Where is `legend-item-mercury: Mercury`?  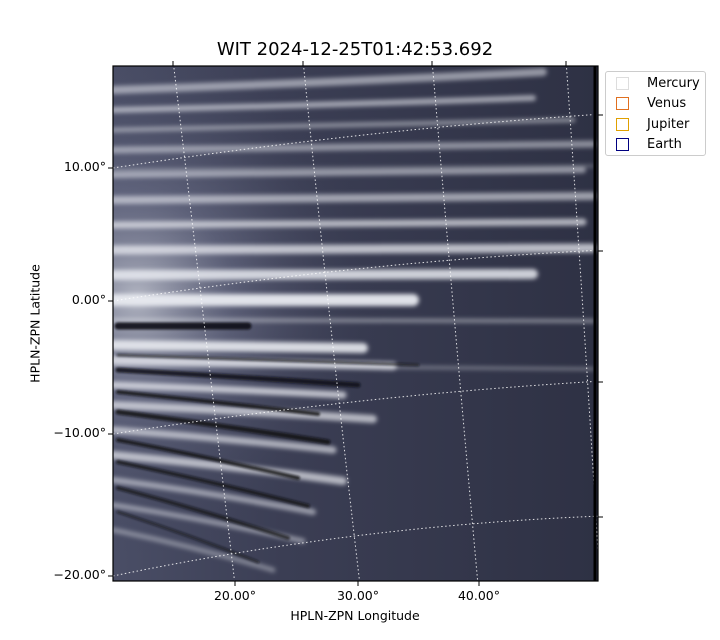 legend-item-mercury: Mercury is located at coordinates (658, 83).